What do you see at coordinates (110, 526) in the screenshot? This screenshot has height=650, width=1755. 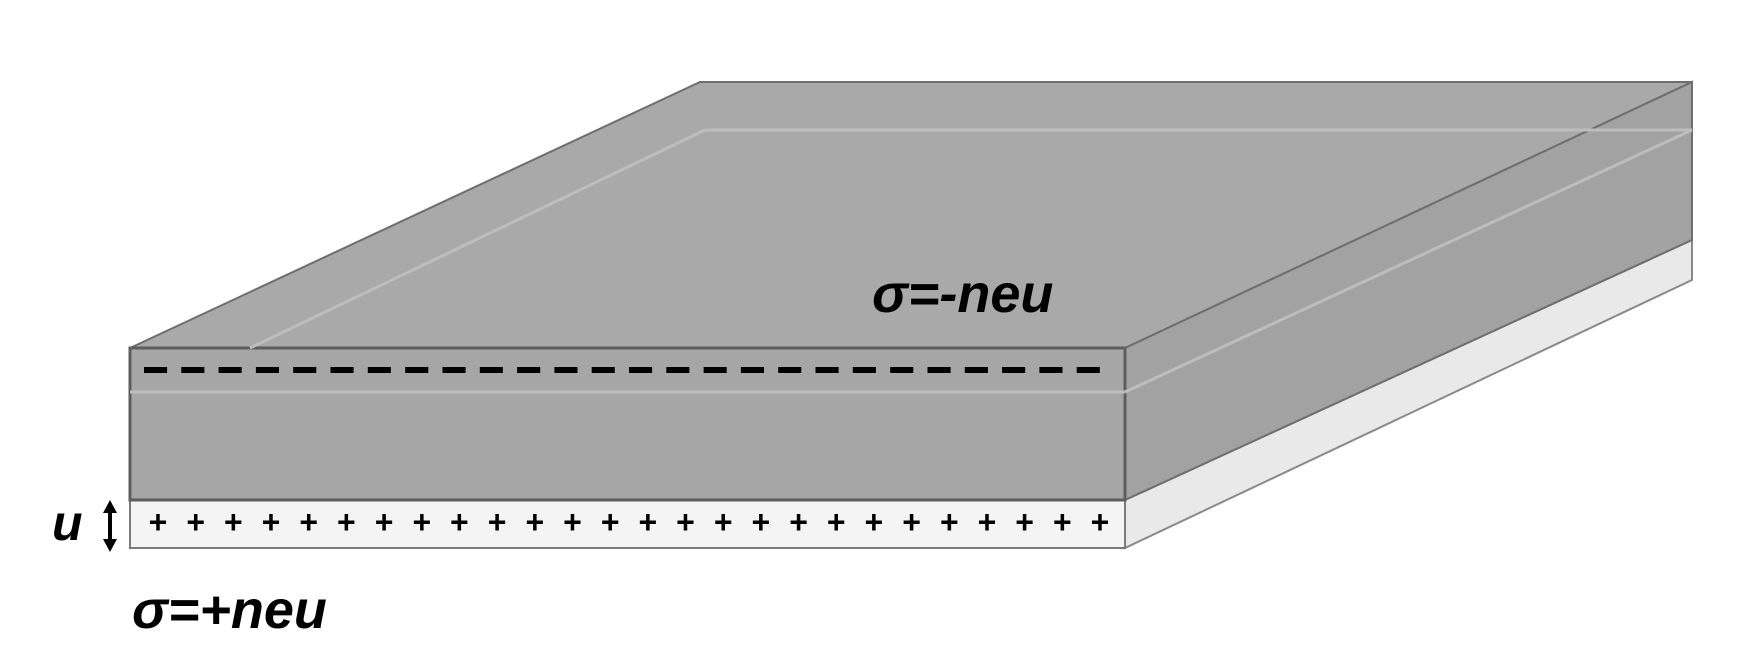 I see `double-headed-vertical-arrow-icon` at bounding box center [110, 526].